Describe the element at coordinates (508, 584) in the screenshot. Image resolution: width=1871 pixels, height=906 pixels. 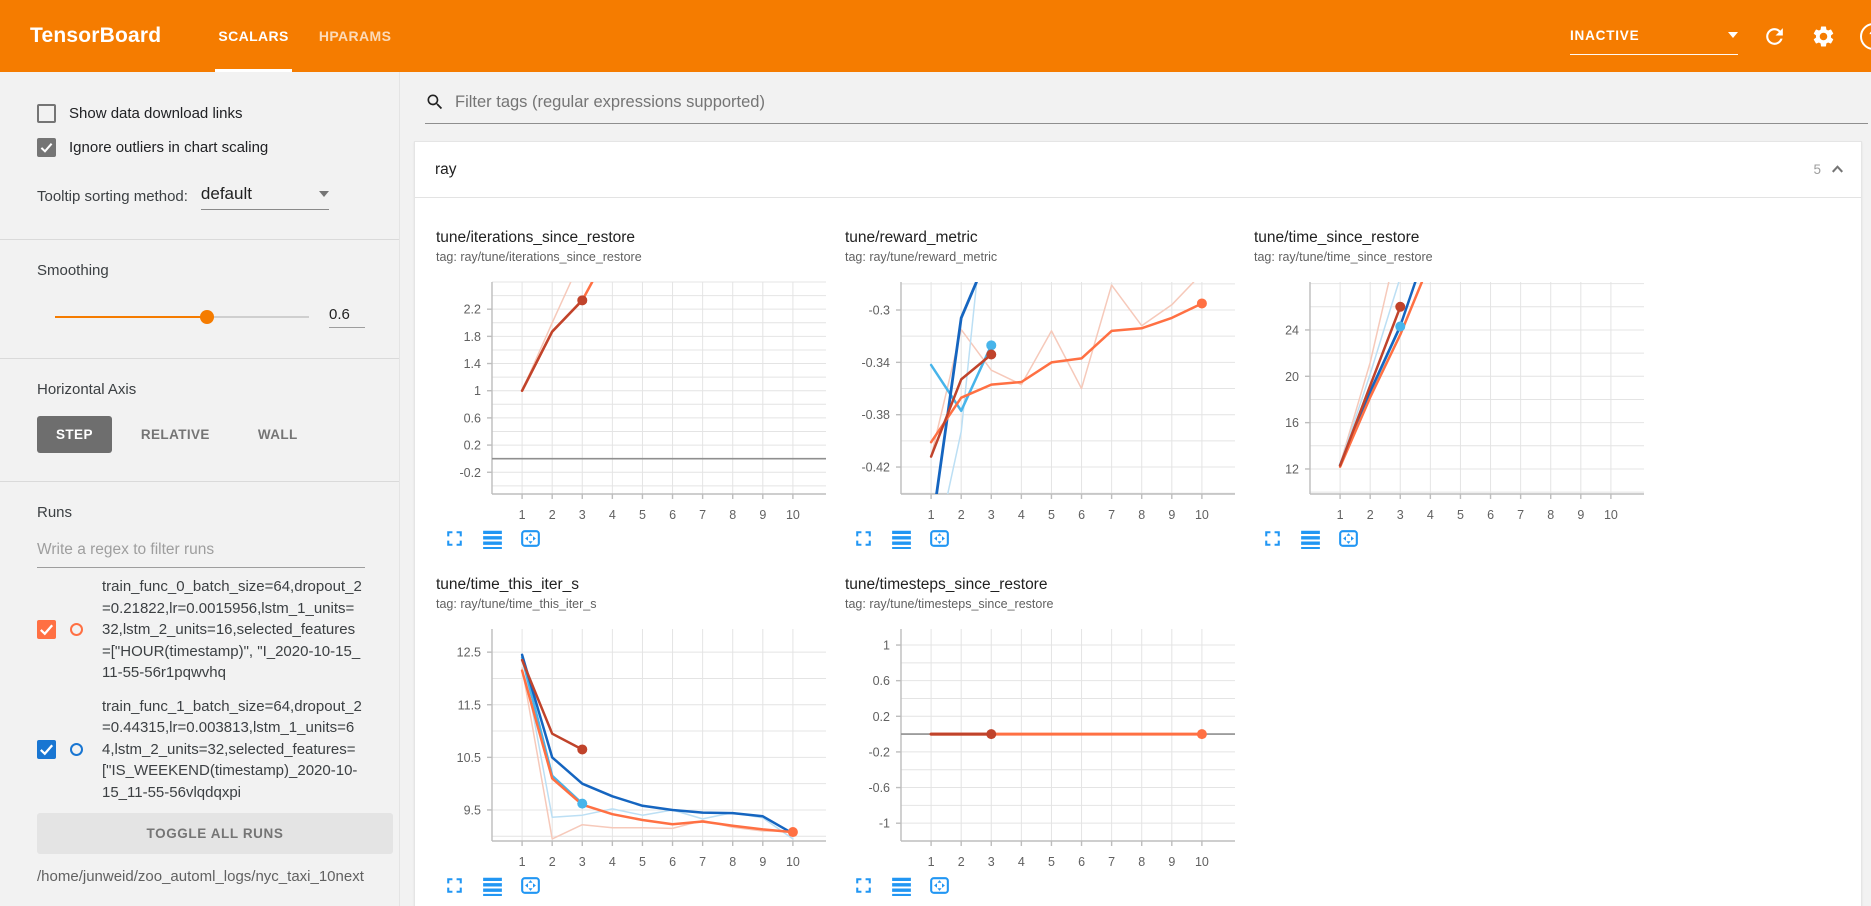
I see `chart-title: tune/time_this_iter_s` at that location.